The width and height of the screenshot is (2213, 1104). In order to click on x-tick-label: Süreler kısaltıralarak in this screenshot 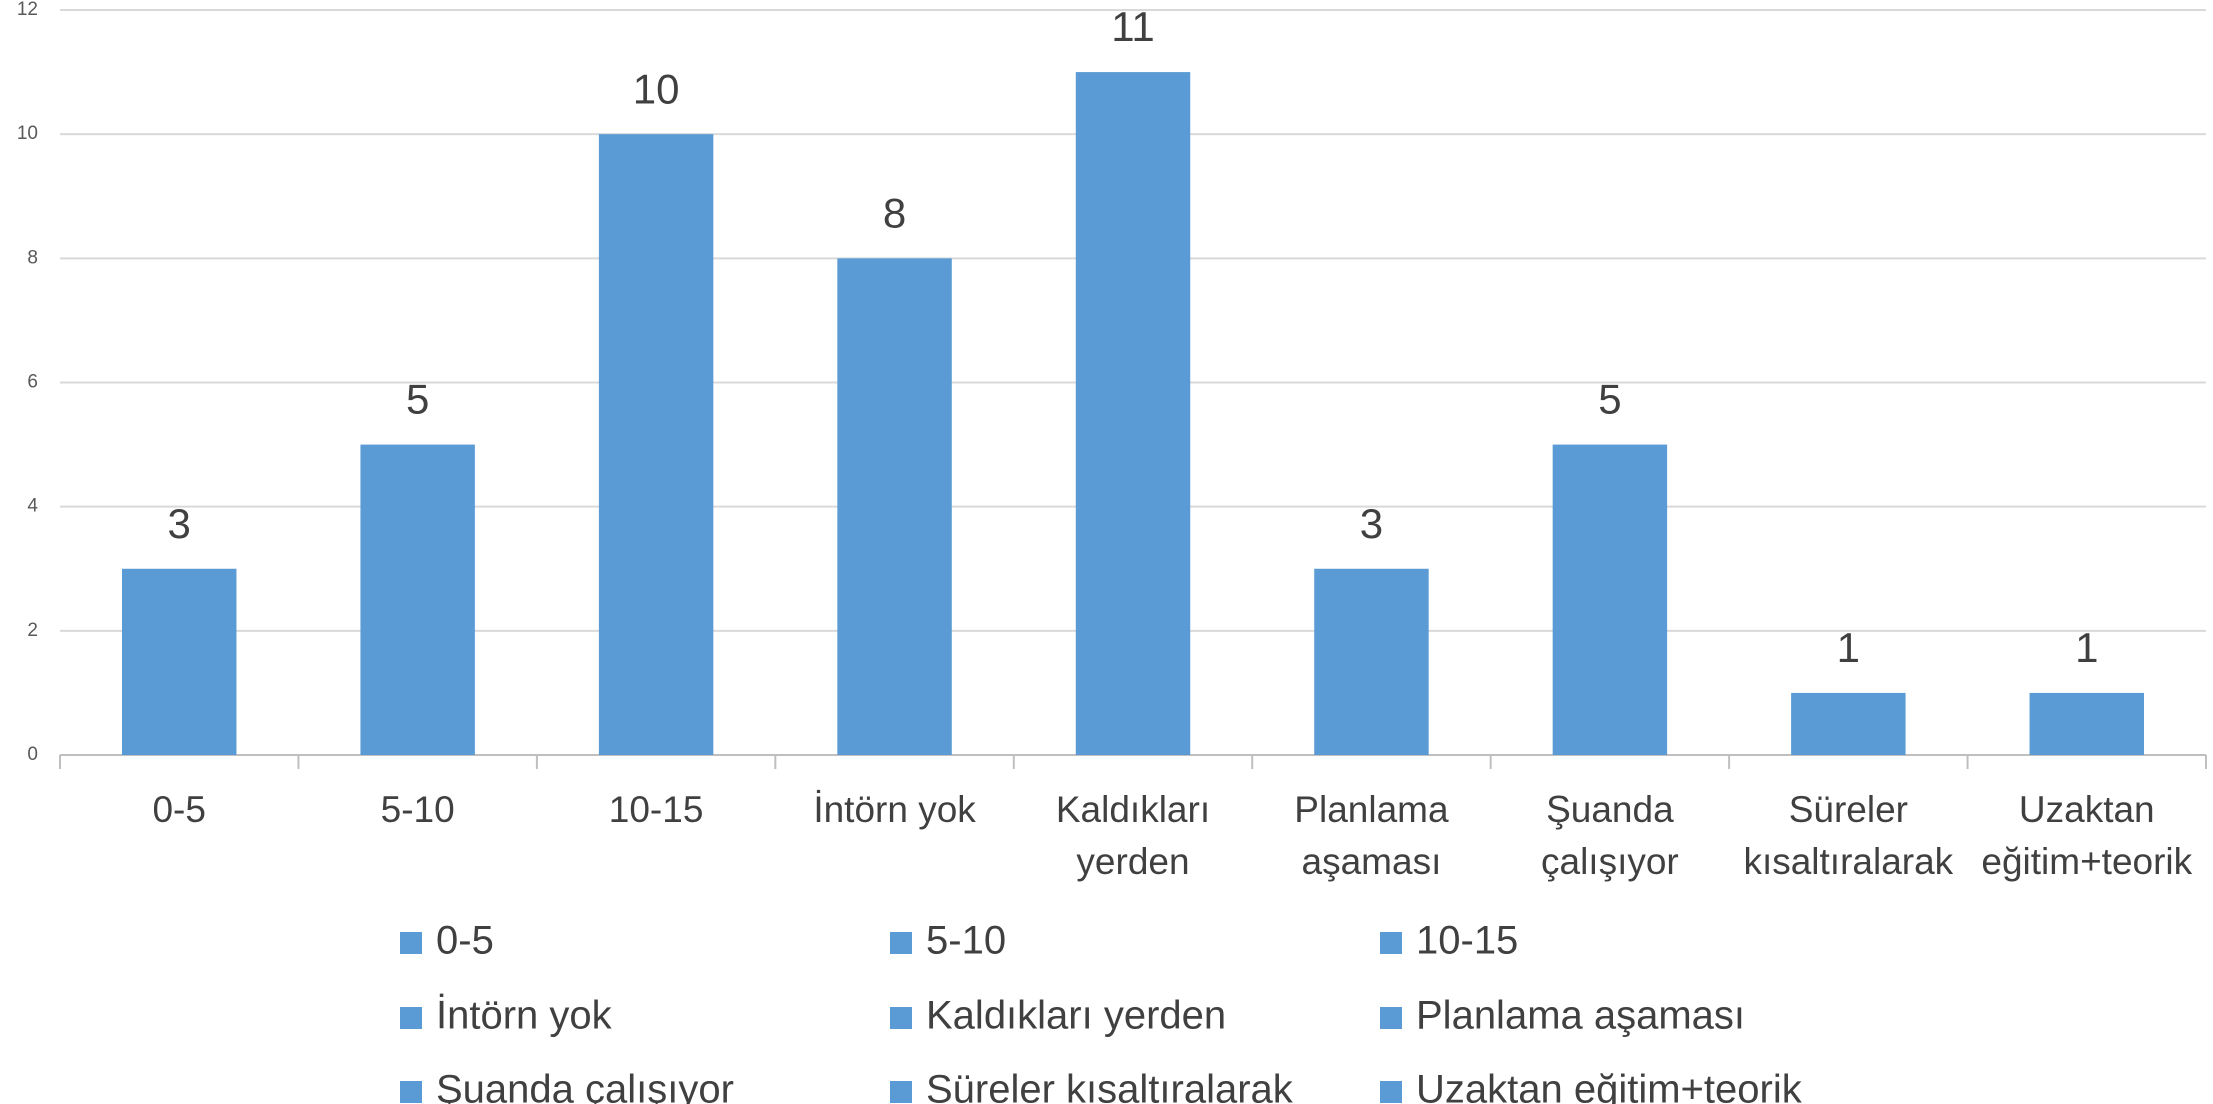, I will do `click(1848, 835)`.